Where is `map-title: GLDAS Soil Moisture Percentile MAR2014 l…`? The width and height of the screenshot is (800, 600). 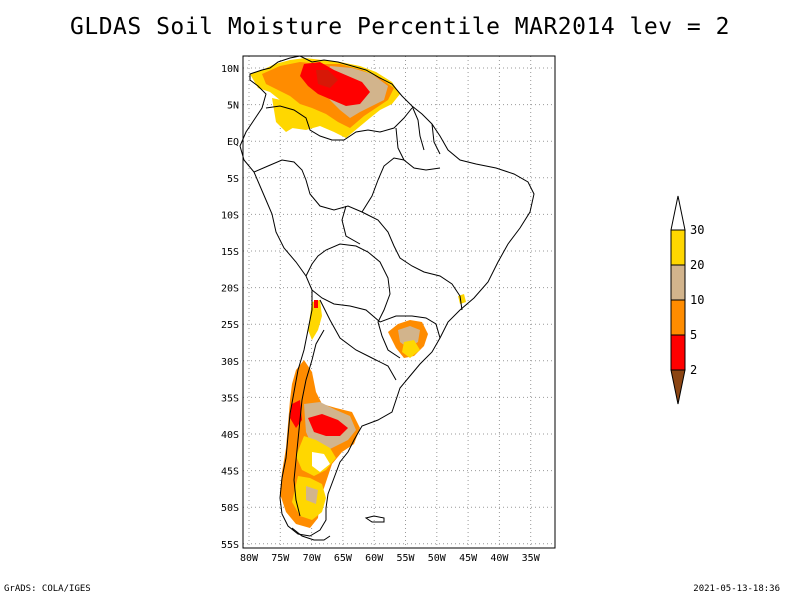 map-title: GLDAS Soil Moisture Percentile MAR2014 l… is located at coordinates (400, 27).